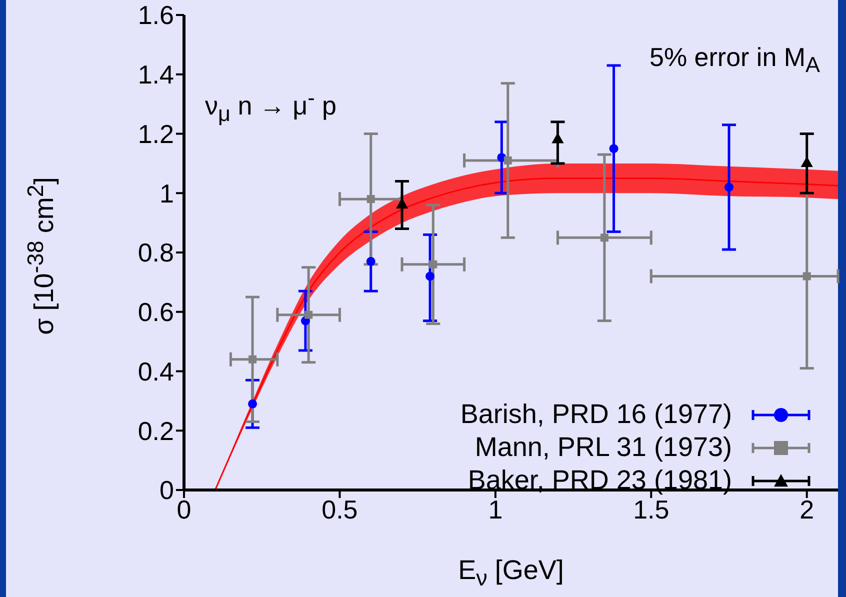 The width and height of the screenshot is (846, 597). Describe the element at coordinates (156, 75) in the screenshot. I see `y-tick-label: 1.4` at that location.